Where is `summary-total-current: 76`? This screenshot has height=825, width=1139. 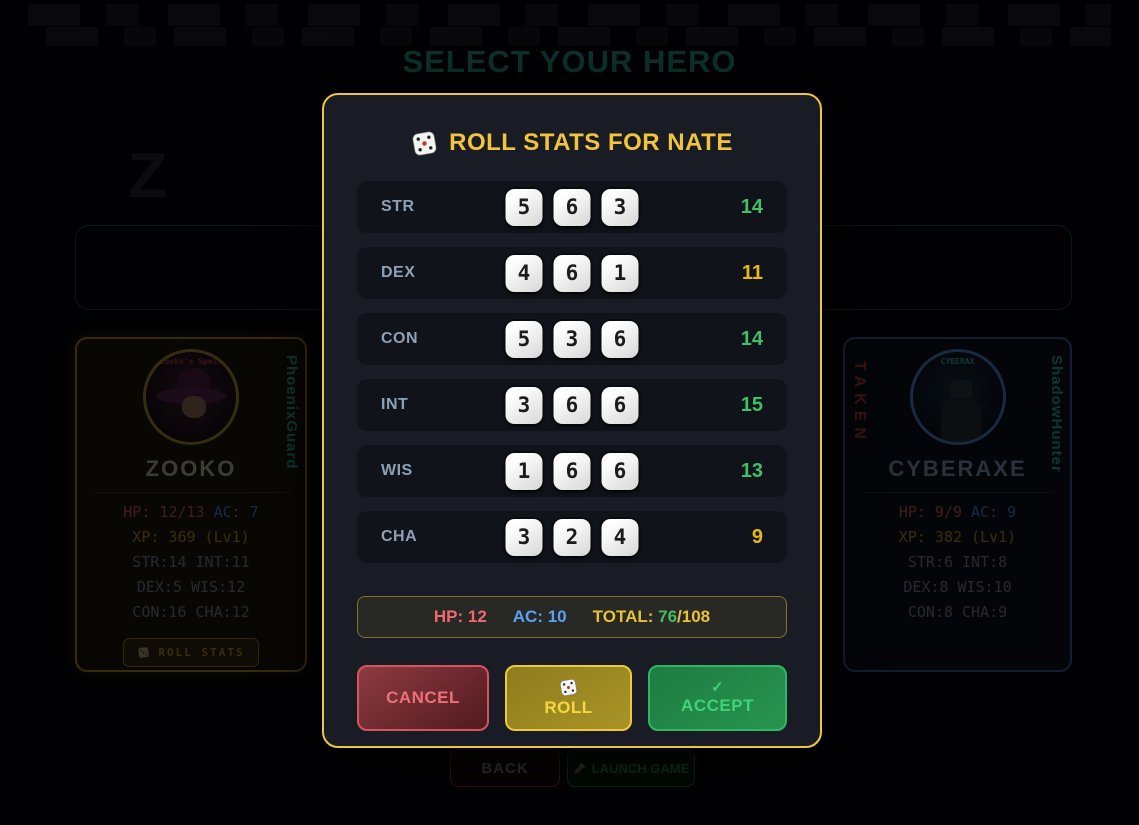 summary-total-current: 76 is located at coordinates (668, 616).